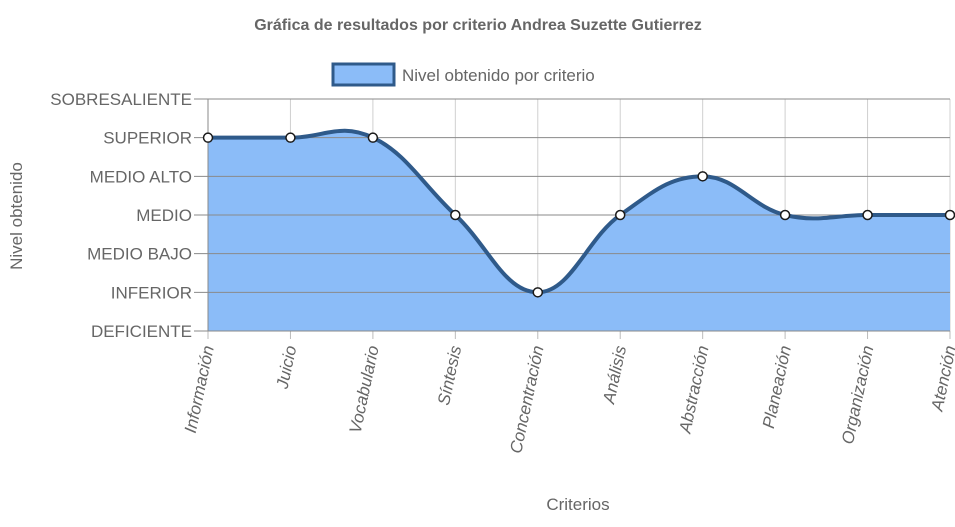 The width and height of the screenshot is (955, 527). Describe the element at coordinates (526, 399) in the screenshot. I see `x-tick-label: Concentración` at that location.